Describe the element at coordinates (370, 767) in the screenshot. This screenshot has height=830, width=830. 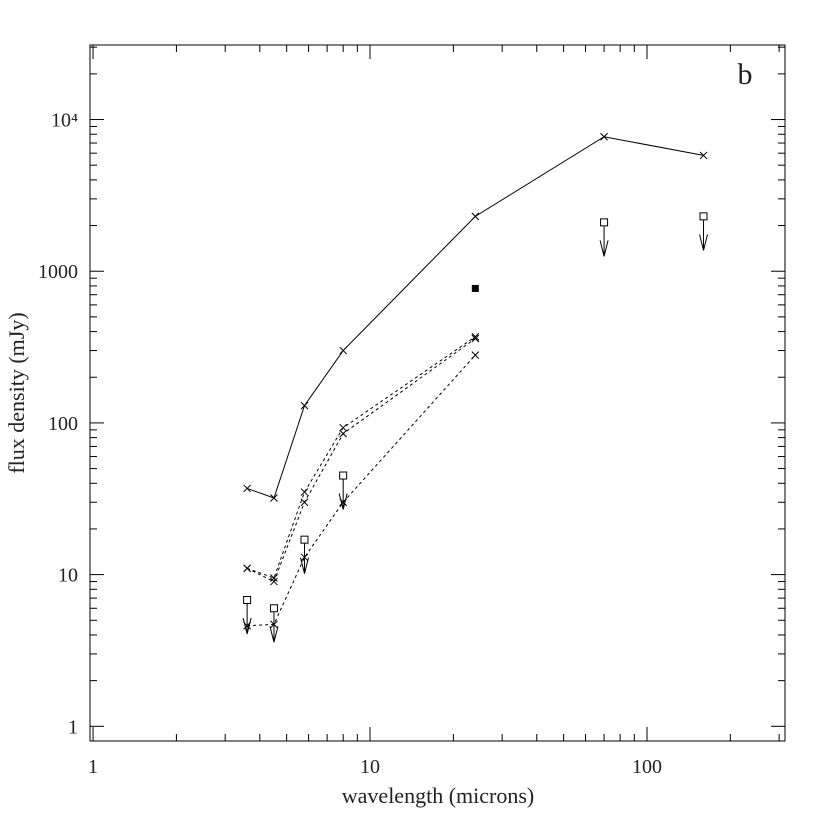
I see `x-tick-label: 10` at that location.